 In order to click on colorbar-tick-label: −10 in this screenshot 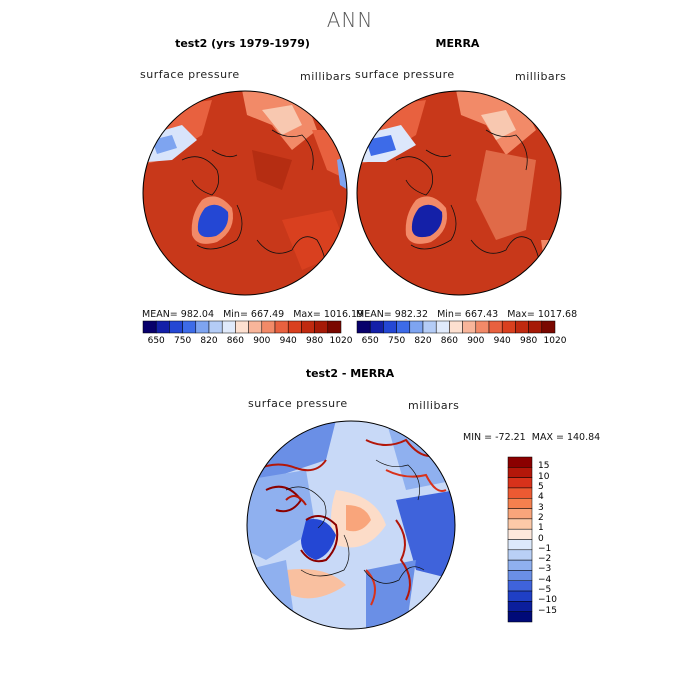, I will do `click(547, 600)`.